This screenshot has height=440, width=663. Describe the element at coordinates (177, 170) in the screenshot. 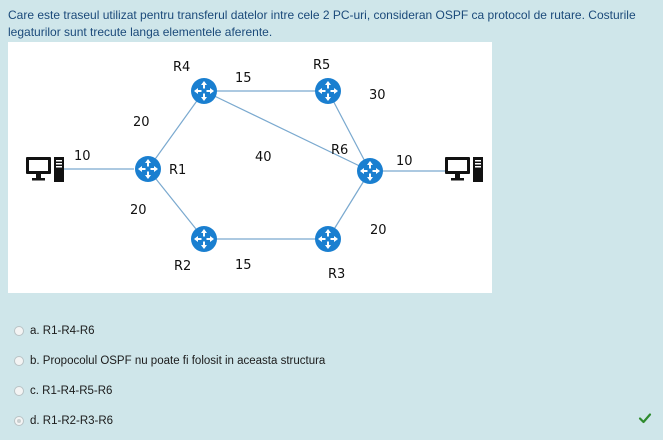

I see `router-label-r1: R1` at that location.